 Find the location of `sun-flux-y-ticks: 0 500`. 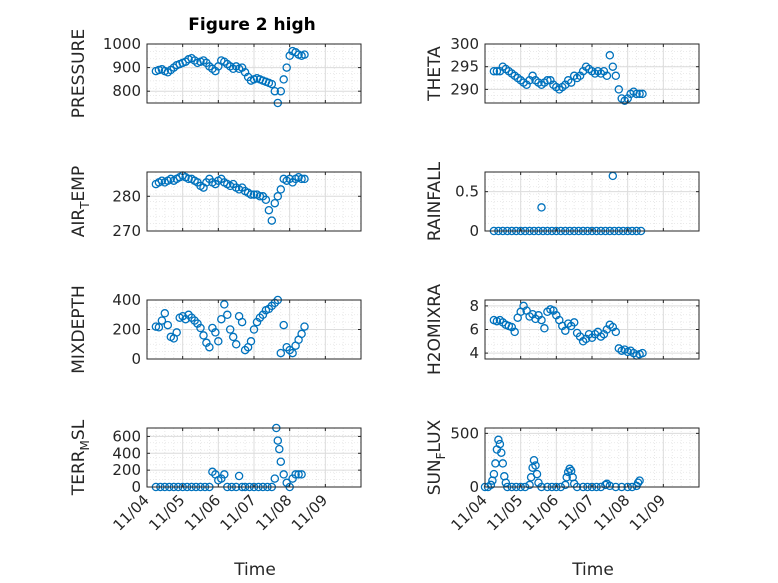

sun-flux-y-ticks: 0 500 is located at coordinates (575, 460).